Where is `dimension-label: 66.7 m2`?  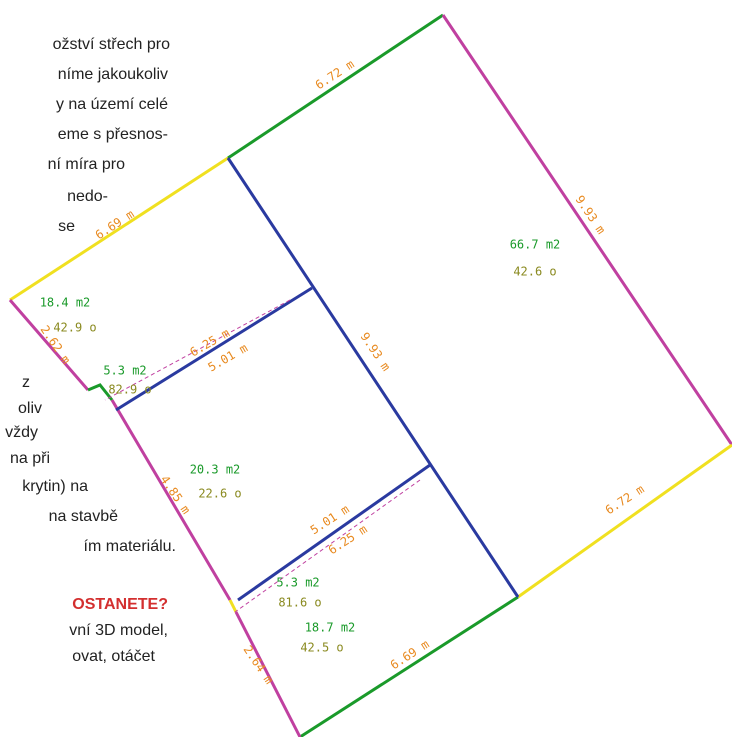 dimension-label: 66.7 m2 is located at coordinates (535, 245).